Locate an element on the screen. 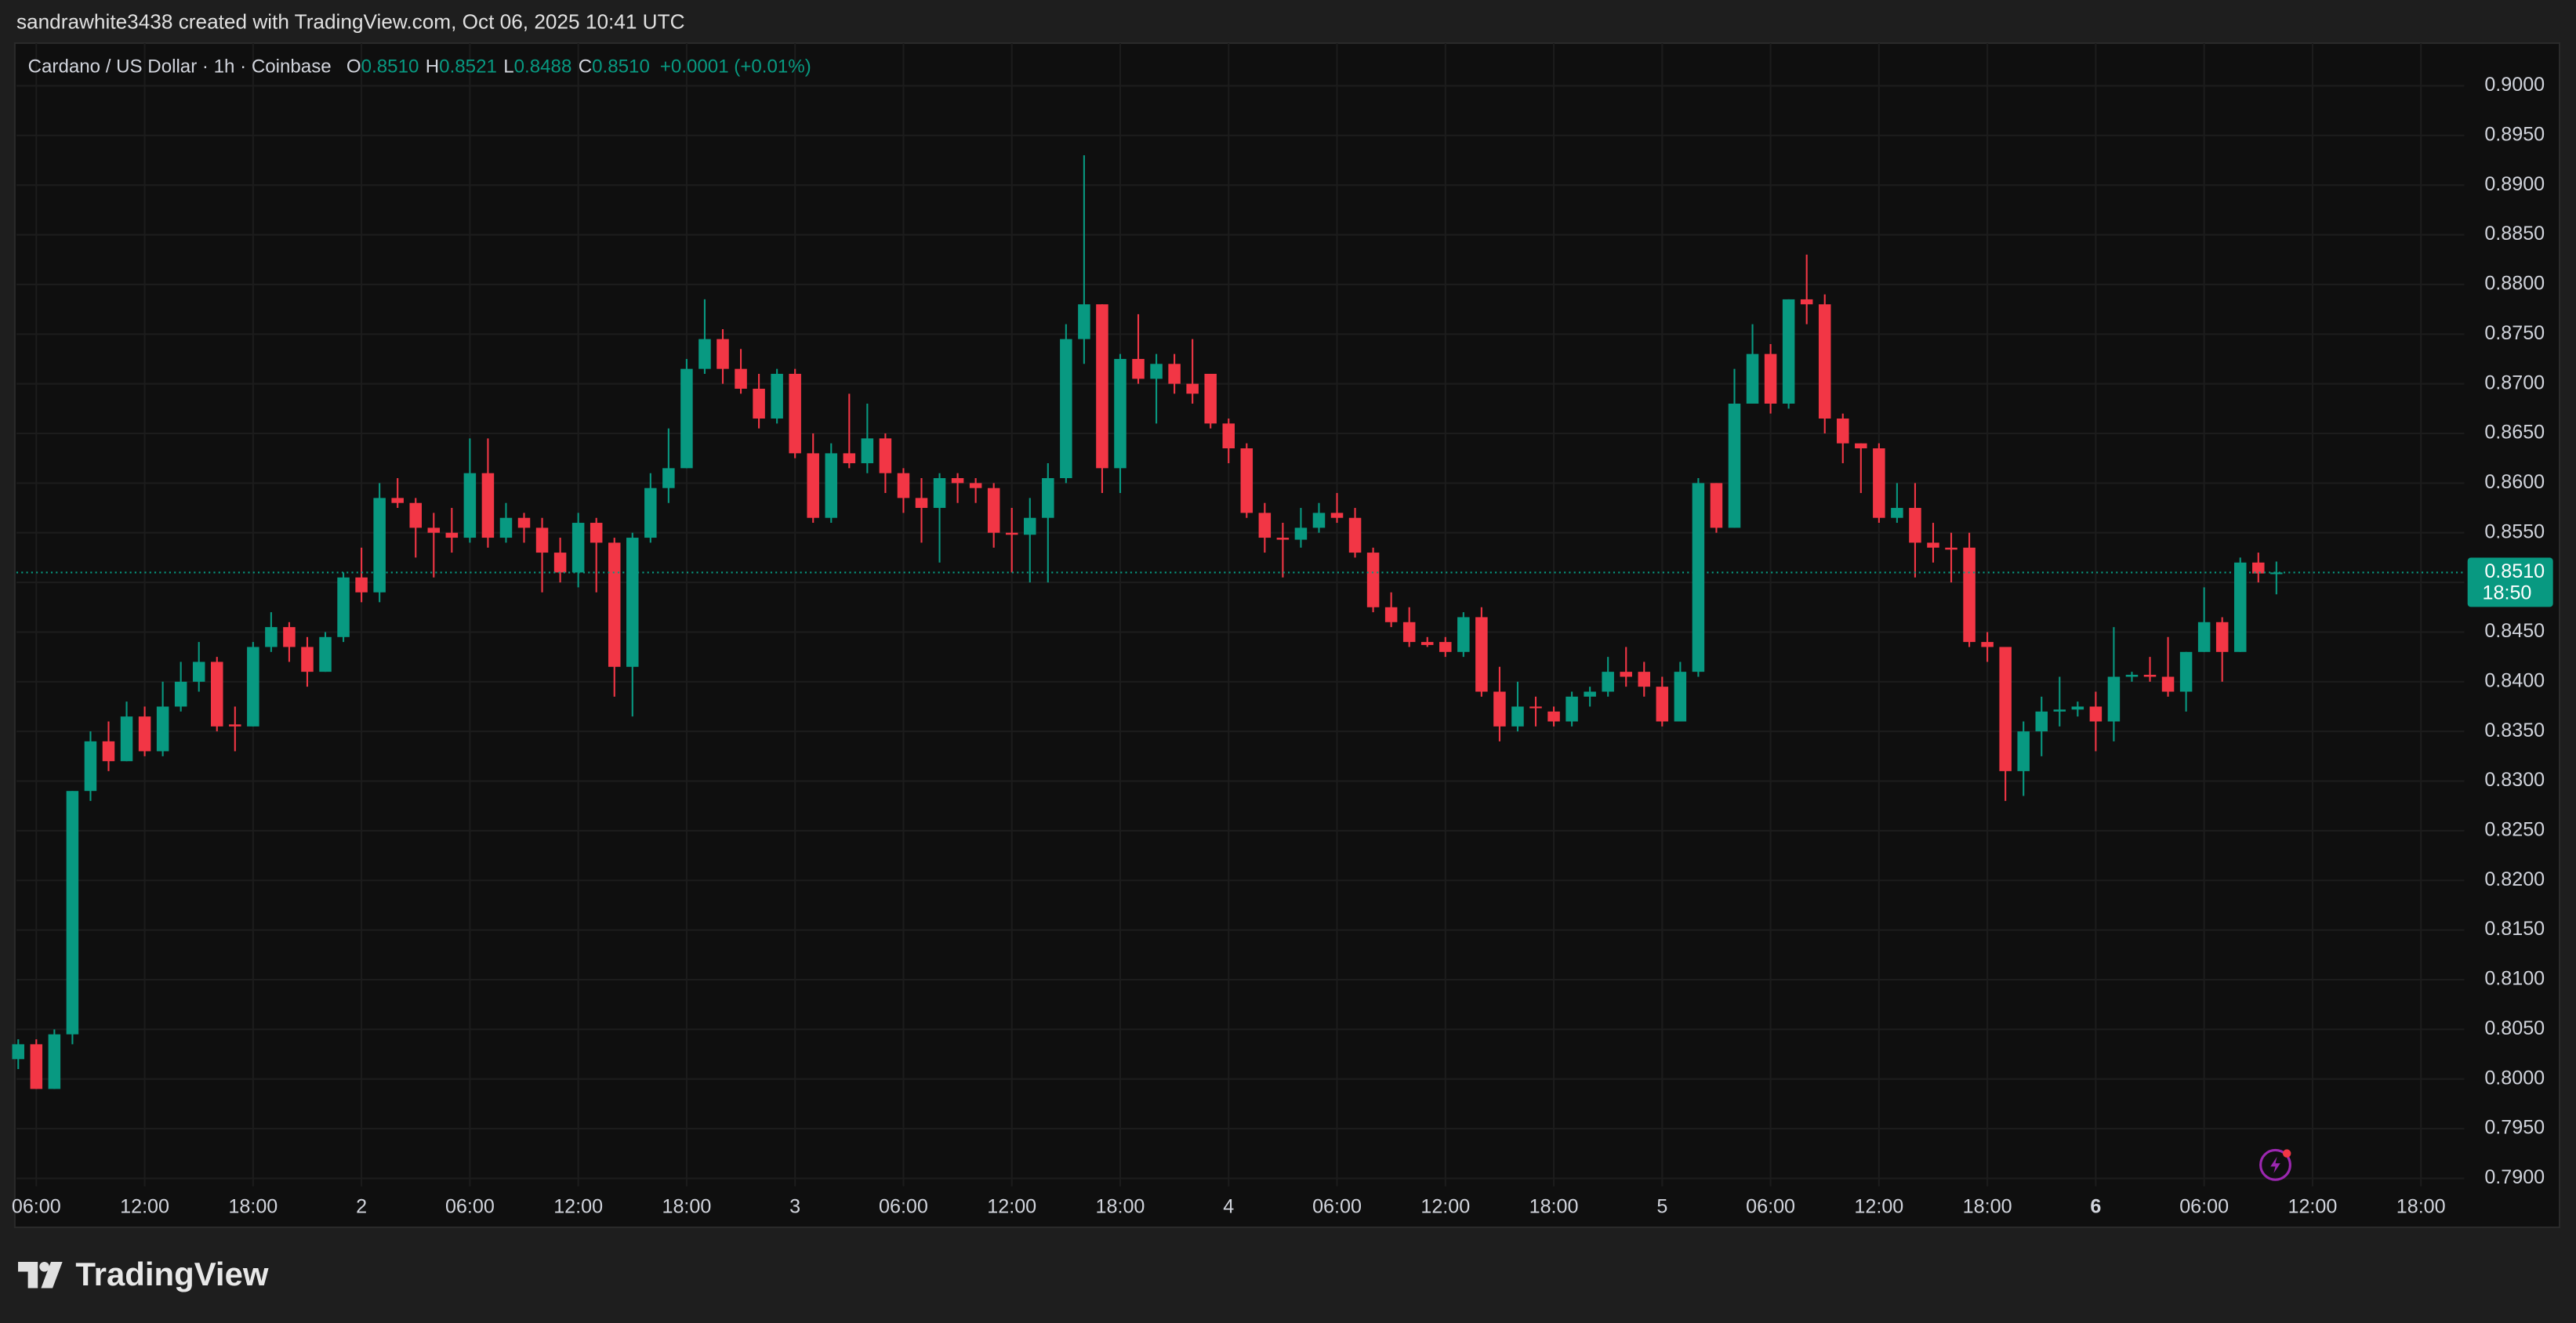  last-price-tag is located at coordinates (2510, 582).